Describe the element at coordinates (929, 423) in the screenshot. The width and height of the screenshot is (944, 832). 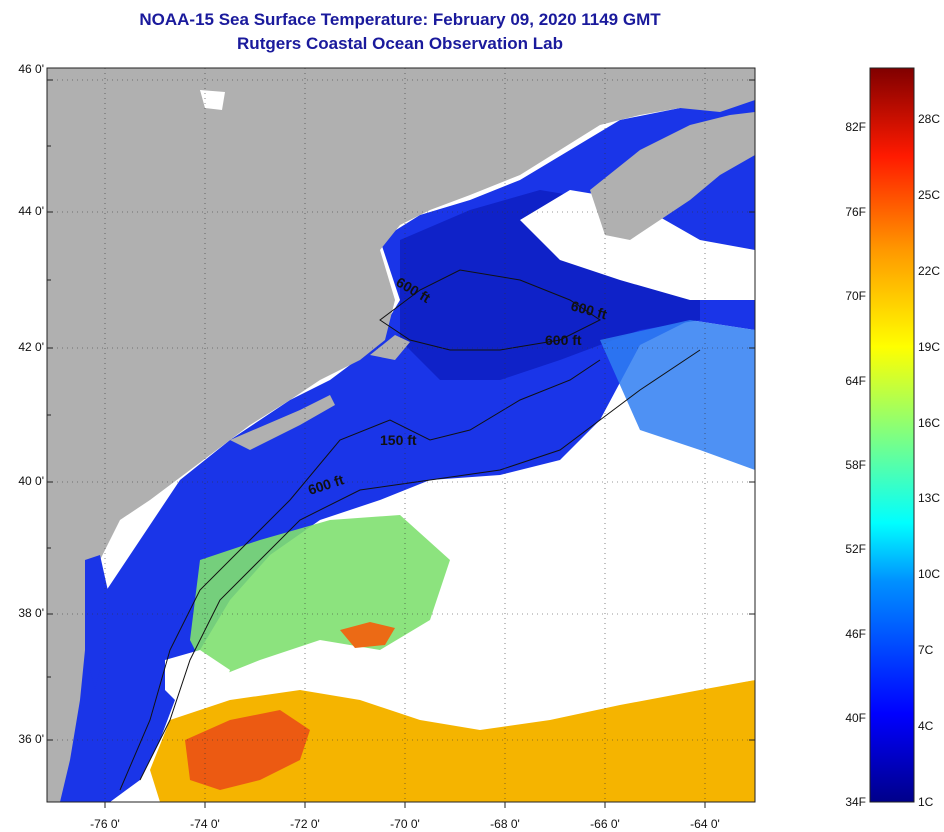
I see `colorbar-c-label: 16C` at that location.